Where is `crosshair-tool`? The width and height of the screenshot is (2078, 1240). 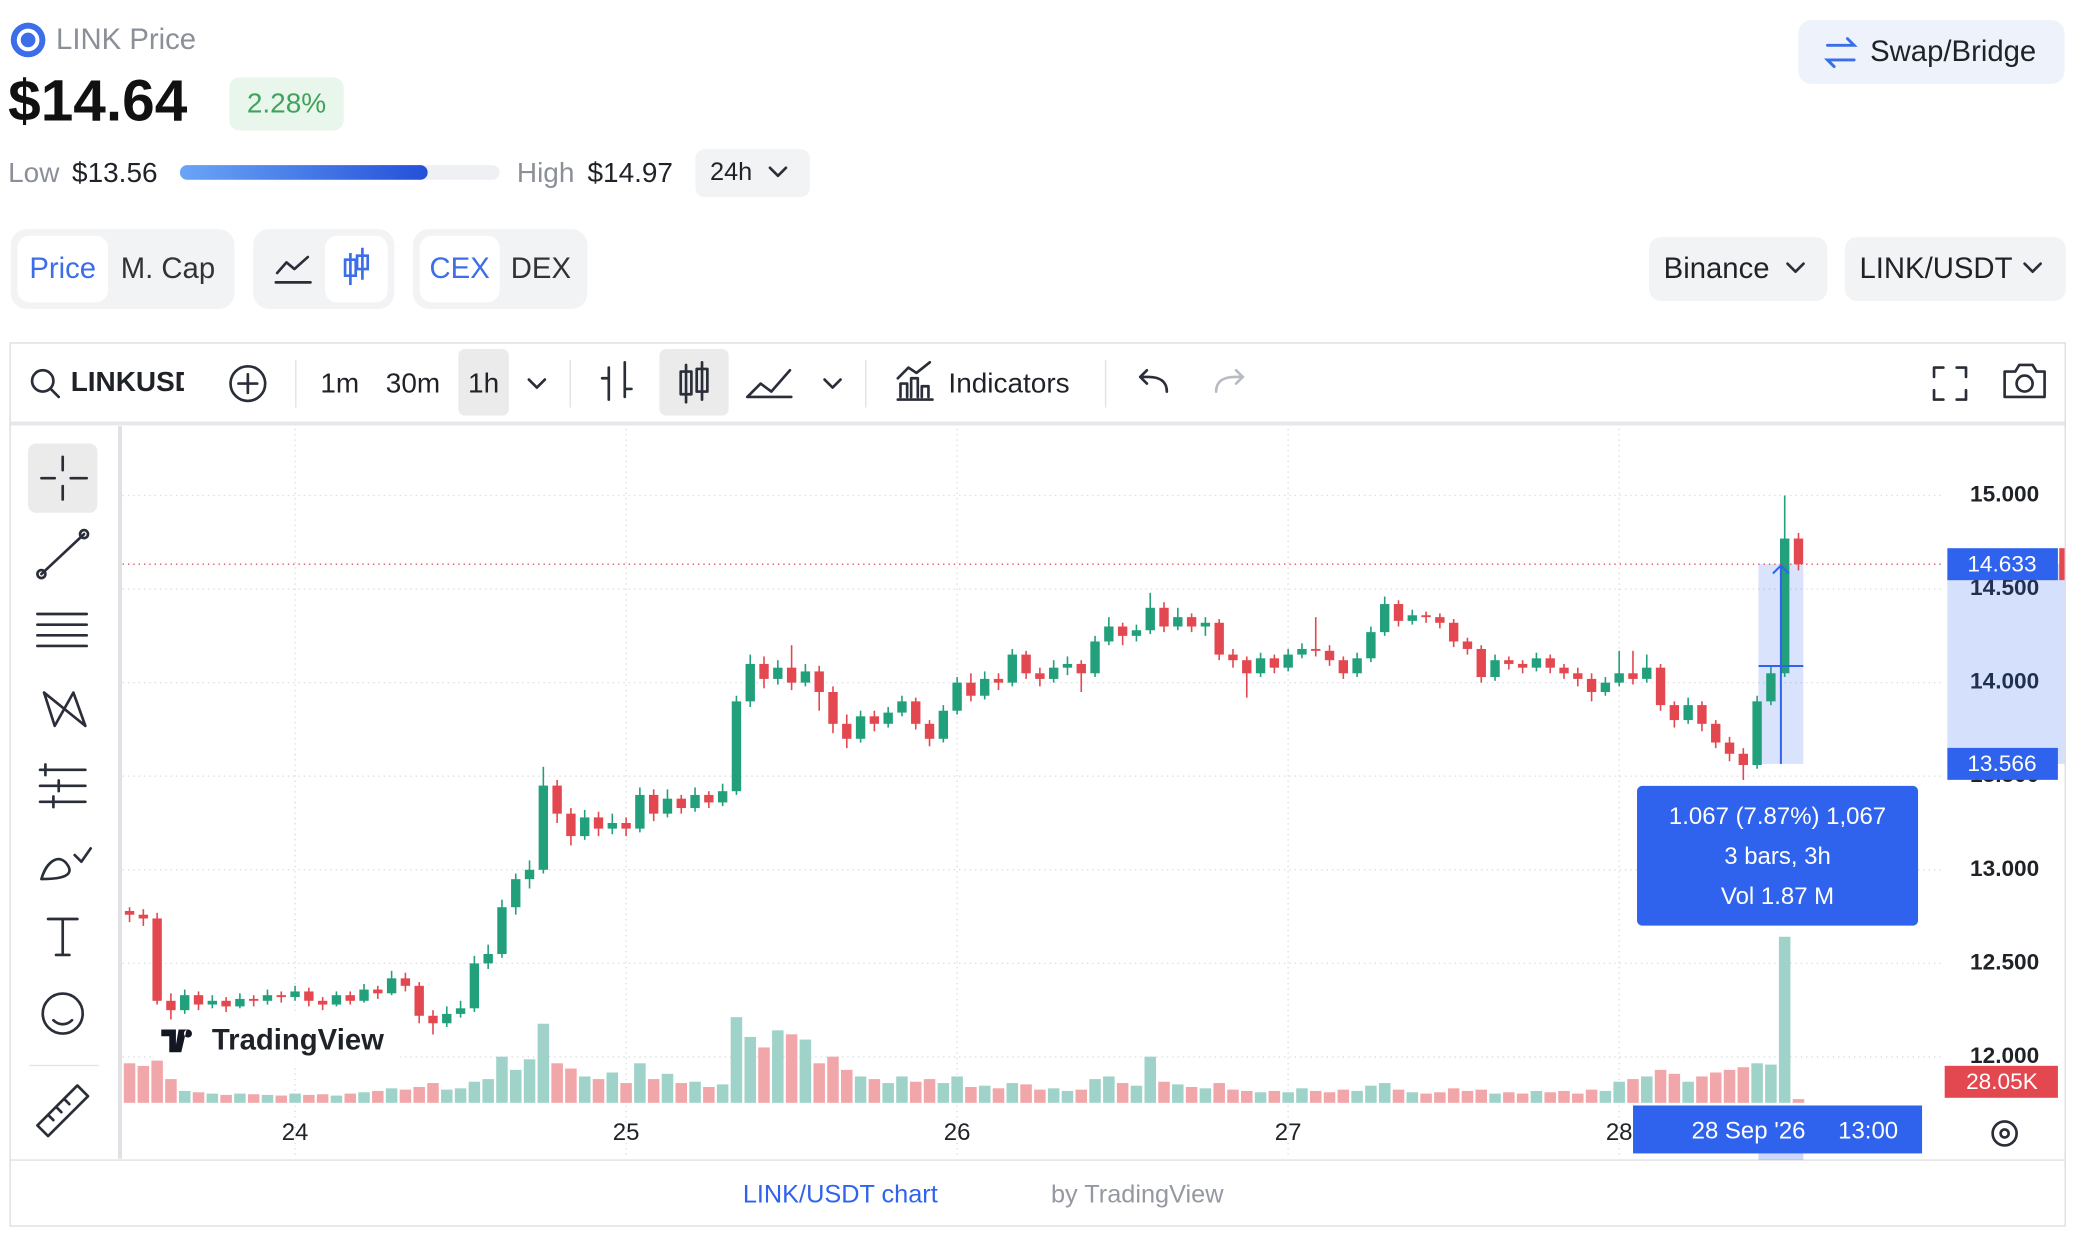
crosshair-tool is located at coordinates (64, 478).